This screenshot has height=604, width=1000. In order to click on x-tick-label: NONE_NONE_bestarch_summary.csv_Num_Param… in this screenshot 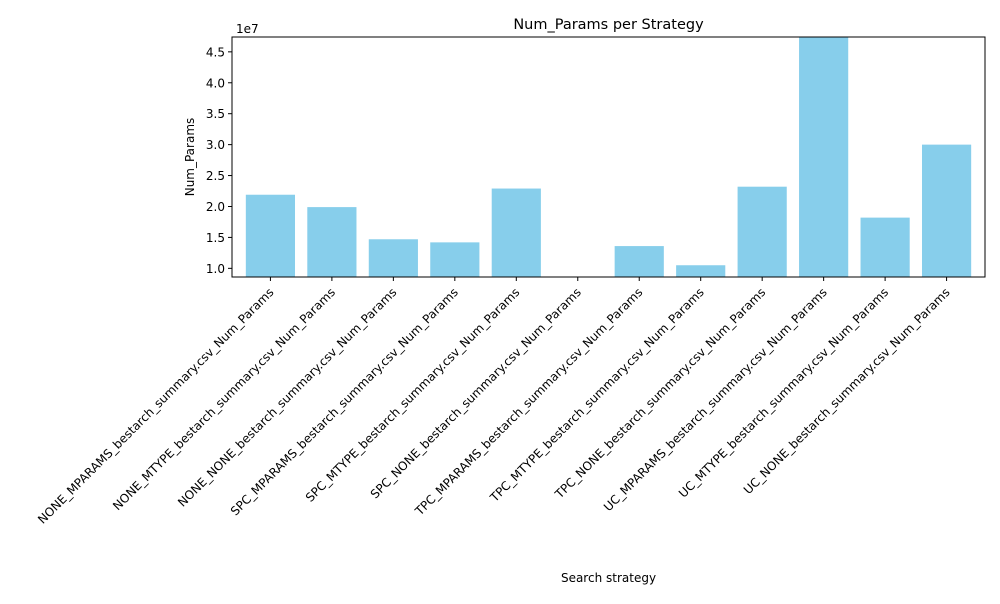, I will do `click(287, 397)`.